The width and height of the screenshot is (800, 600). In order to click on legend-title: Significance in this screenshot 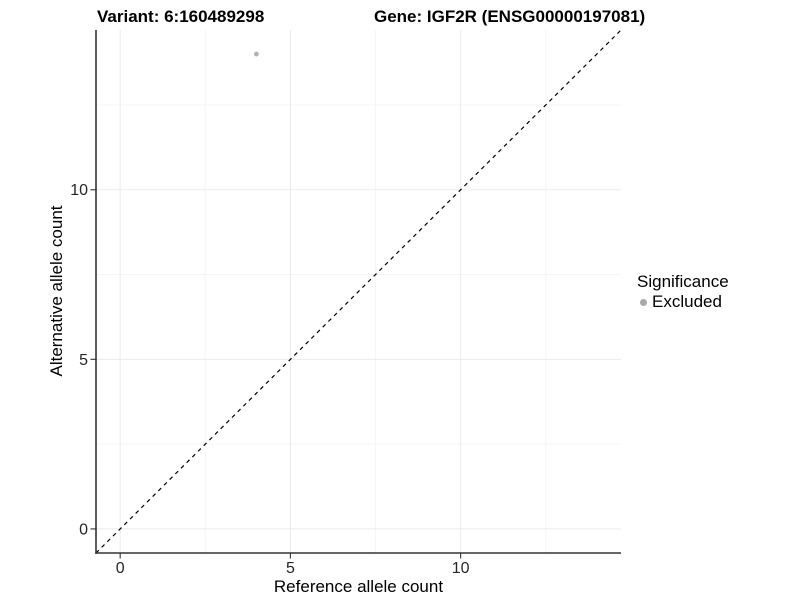, I will do `click(683, 281)`.